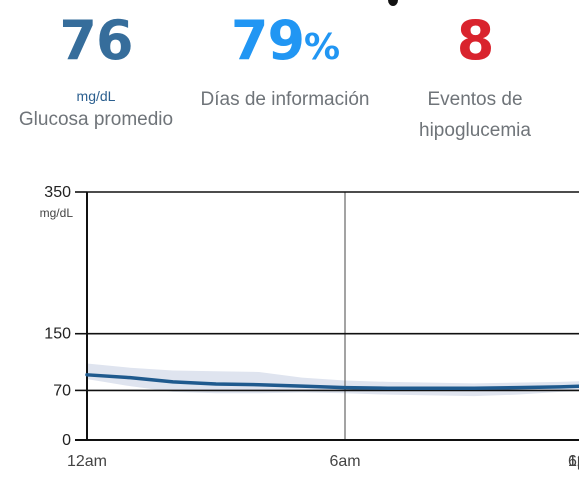 The image size is (579, 500). What do you see at coordinates (475, 80) in the screenshot?
I see `stat-hypoglycemia-events: 8 Eventos de hipoglucemia` at bounding box center [475, 80].